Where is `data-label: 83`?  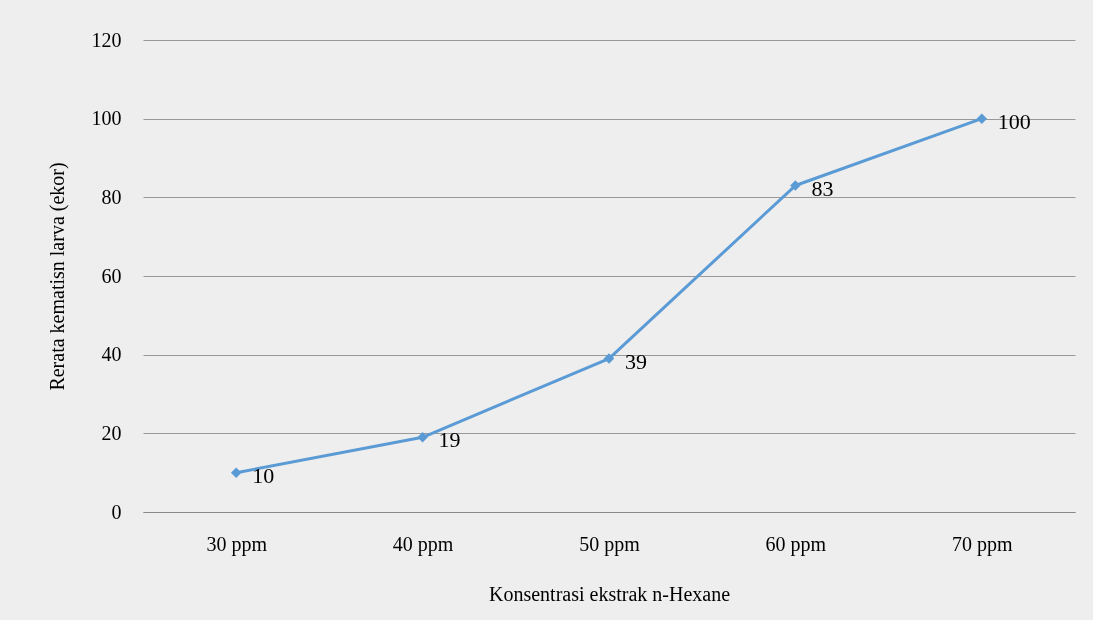 data-label: 83 is located at coordinates (822, 188).